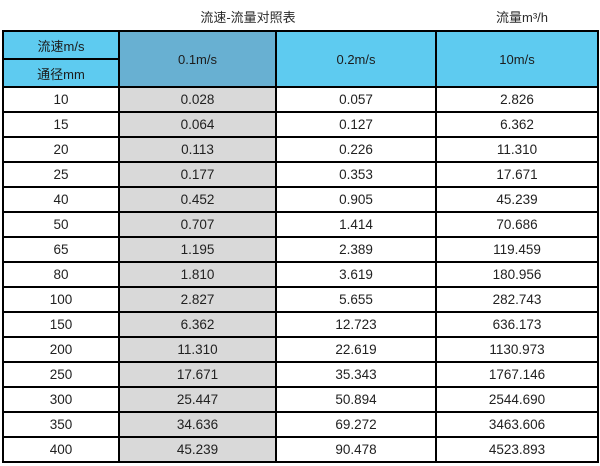 The image size is (600, 466). Describe the element at coordinates (356, 324) in the screenshot. I see `value-cell: 12.723` at that location.